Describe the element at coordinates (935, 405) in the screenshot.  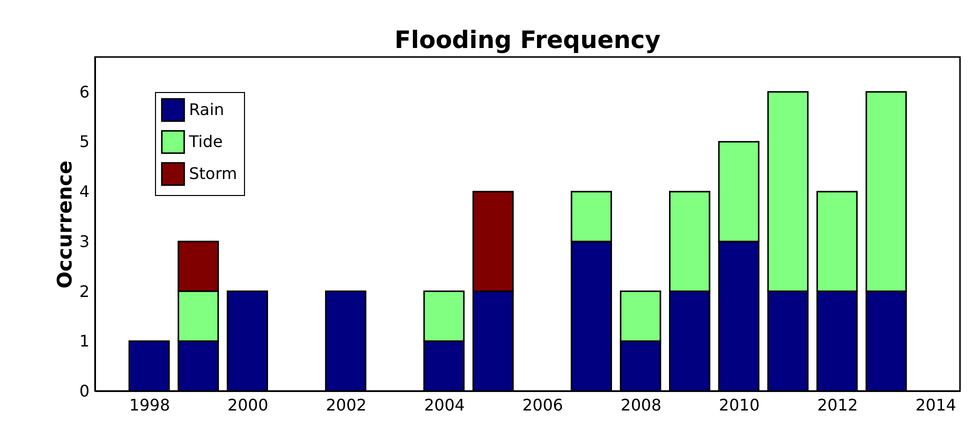
I see `x-tick-label: 2014` at that location.